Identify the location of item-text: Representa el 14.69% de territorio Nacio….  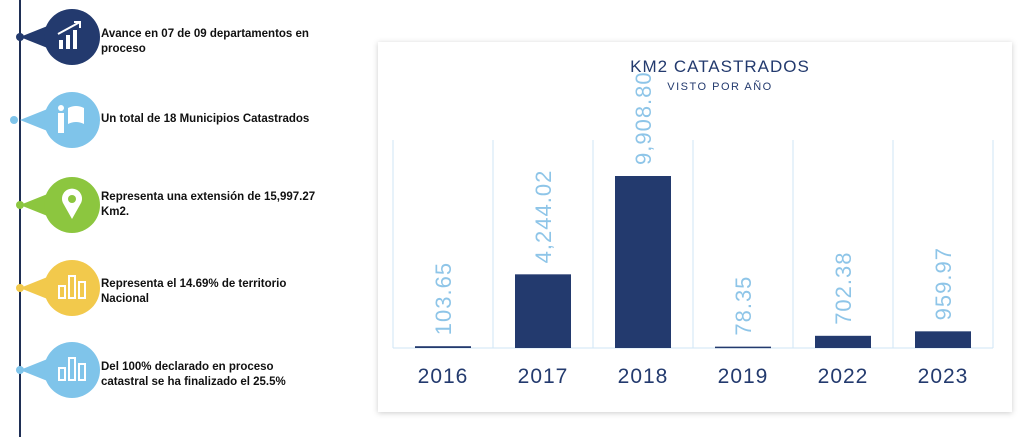
(194, 291).